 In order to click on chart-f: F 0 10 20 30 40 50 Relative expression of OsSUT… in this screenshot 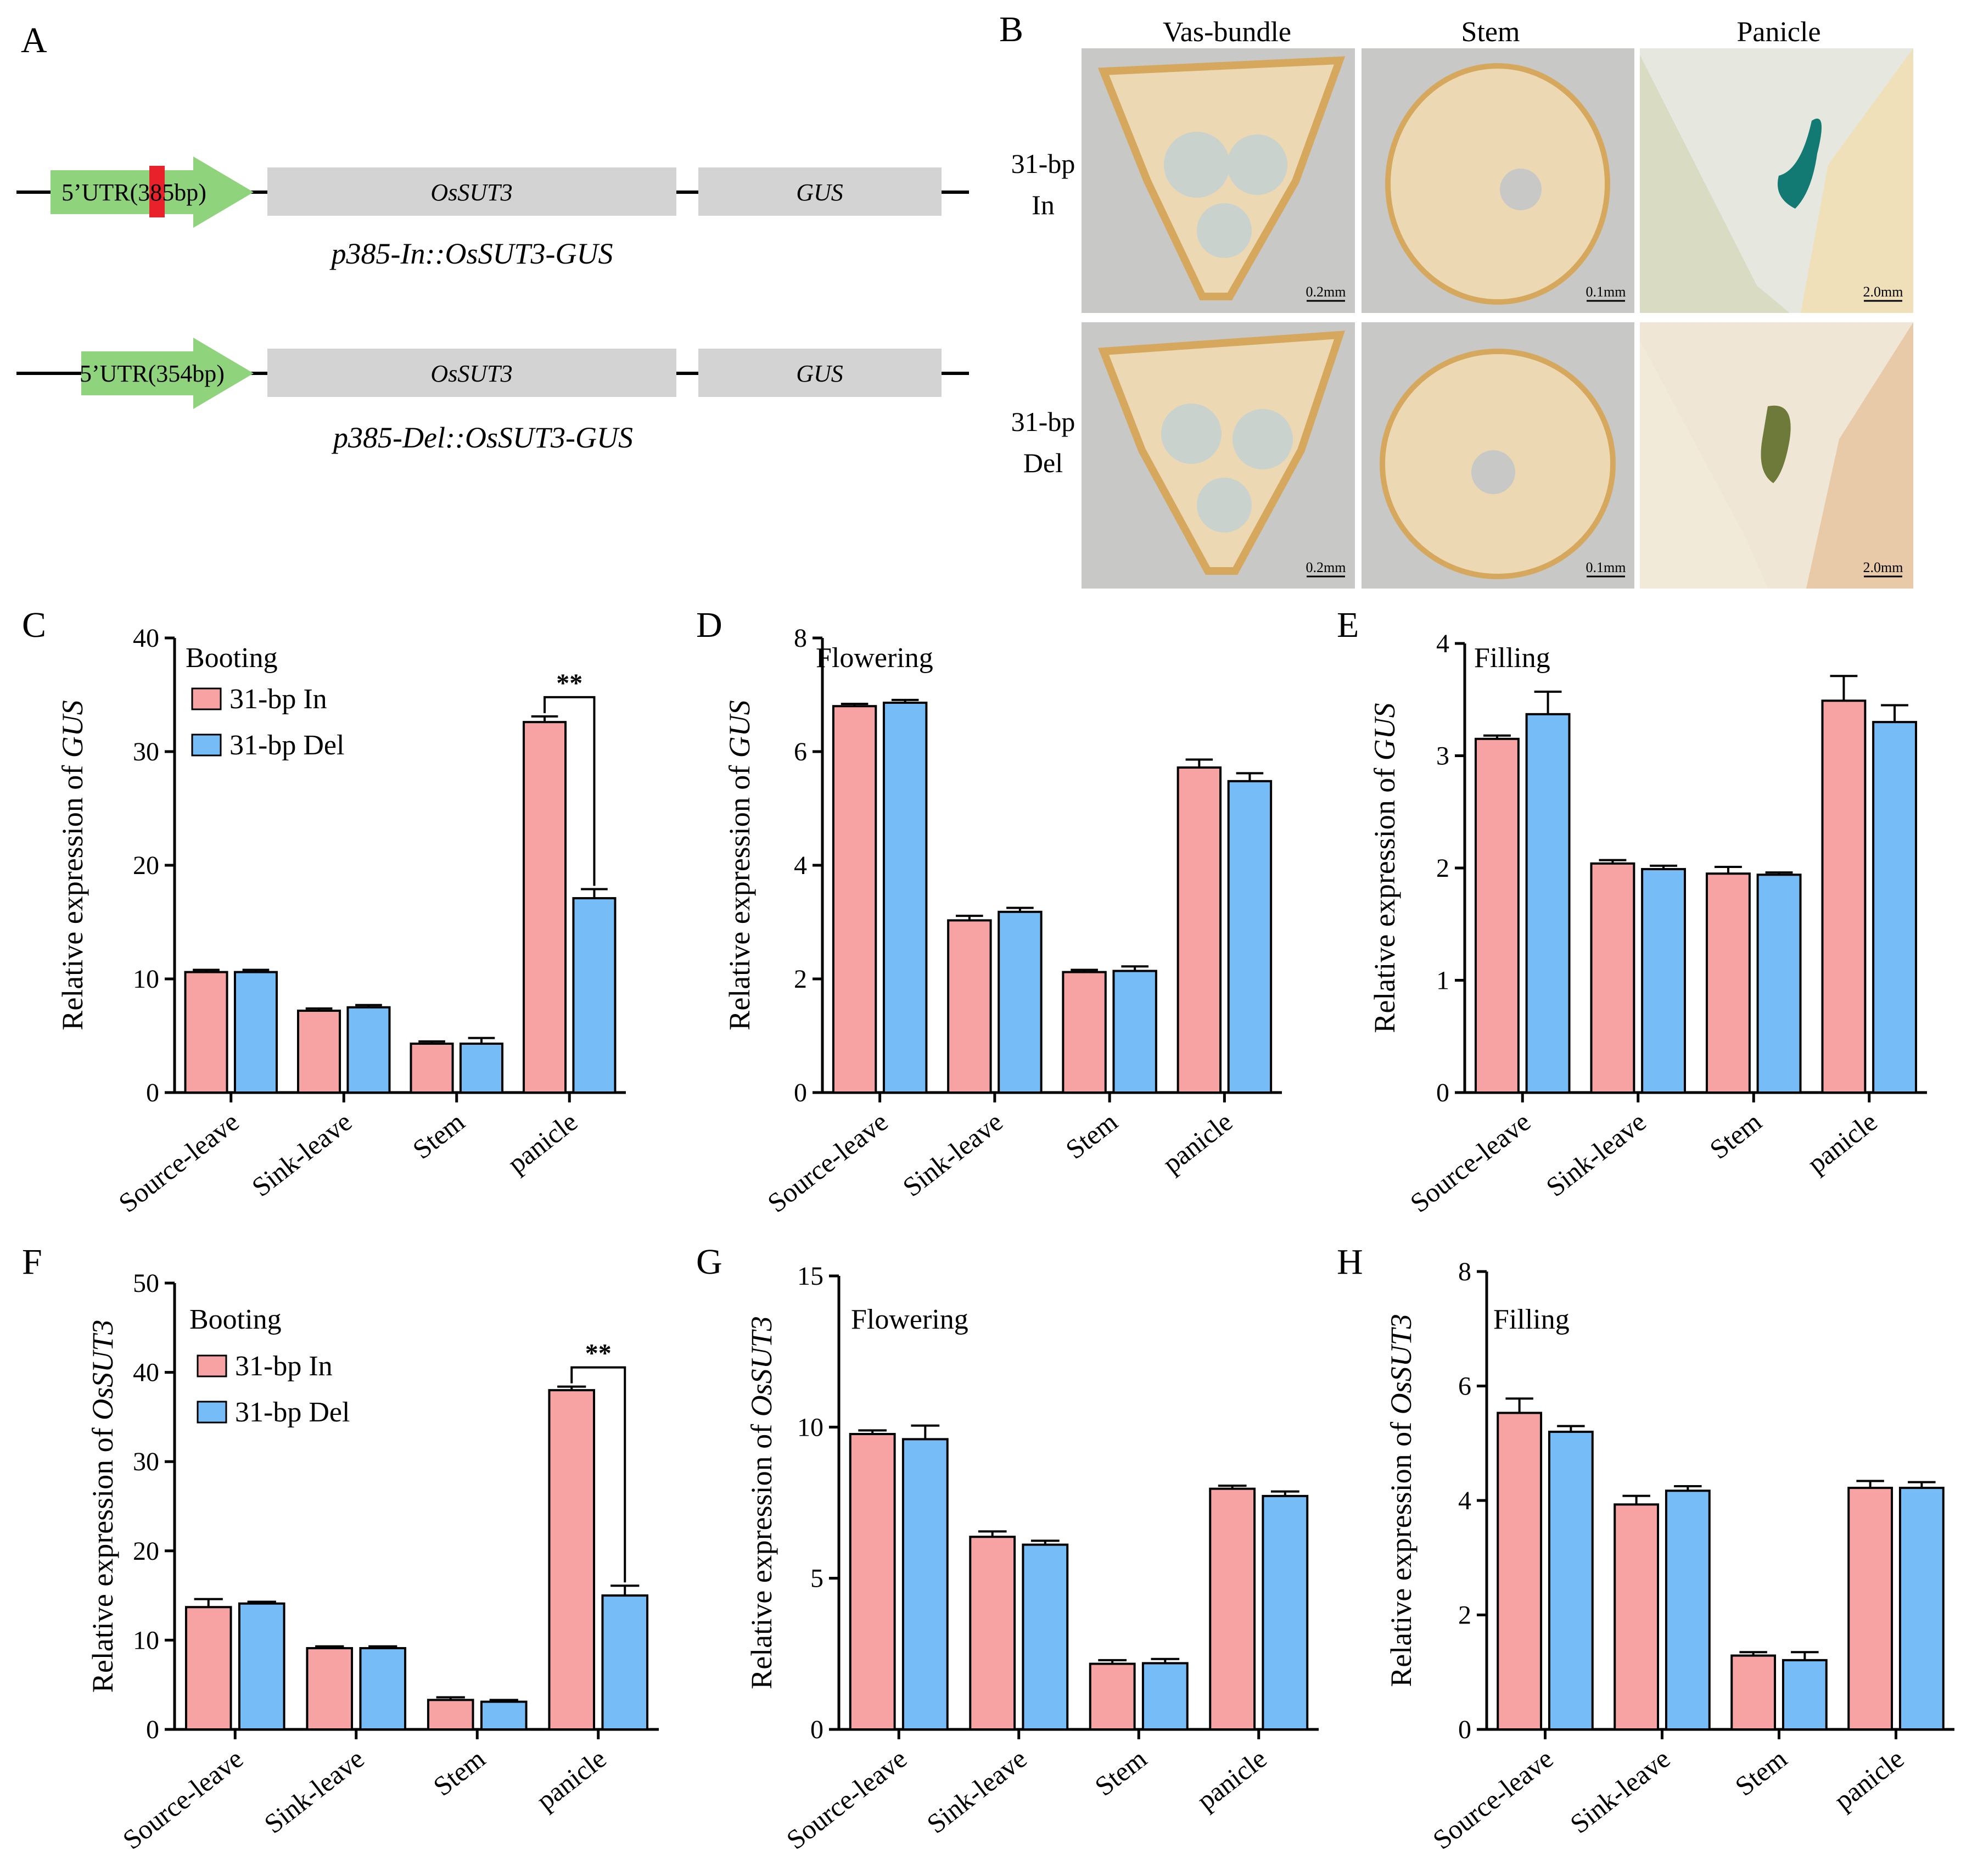, I will do `click(340, 1548)`.